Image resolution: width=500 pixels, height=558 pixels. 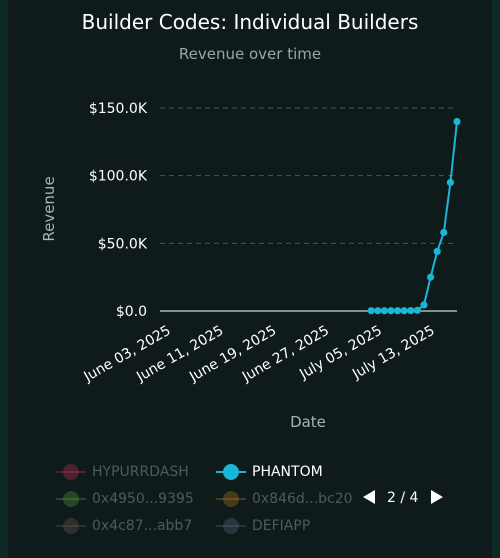 I want to click on x-tick-label: June 27, 2025, so click(x=285, y=354).